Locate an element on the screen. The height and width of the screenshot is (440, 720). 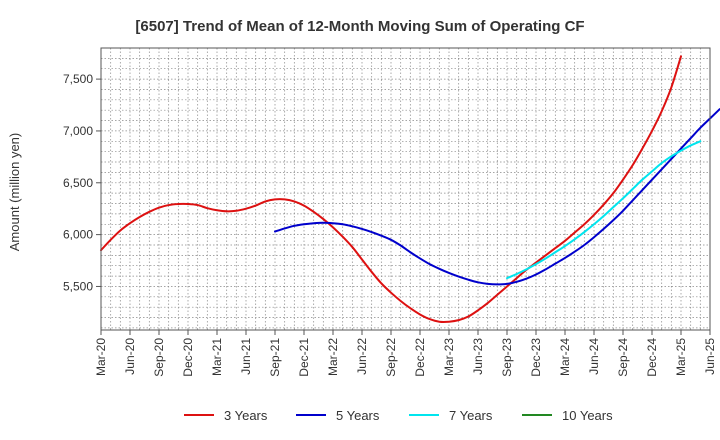
x-tick-label: Jun-22 is located at coordinates (362, 356).